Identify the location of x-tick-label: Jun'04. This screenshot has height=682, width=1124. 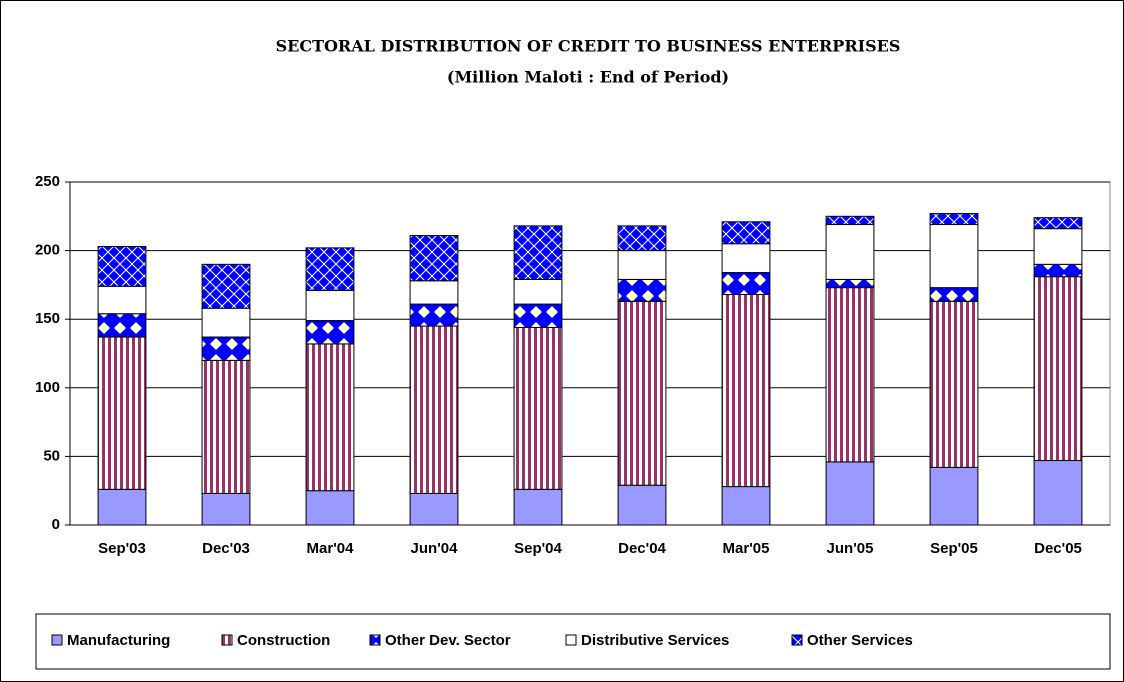
(435, 548).